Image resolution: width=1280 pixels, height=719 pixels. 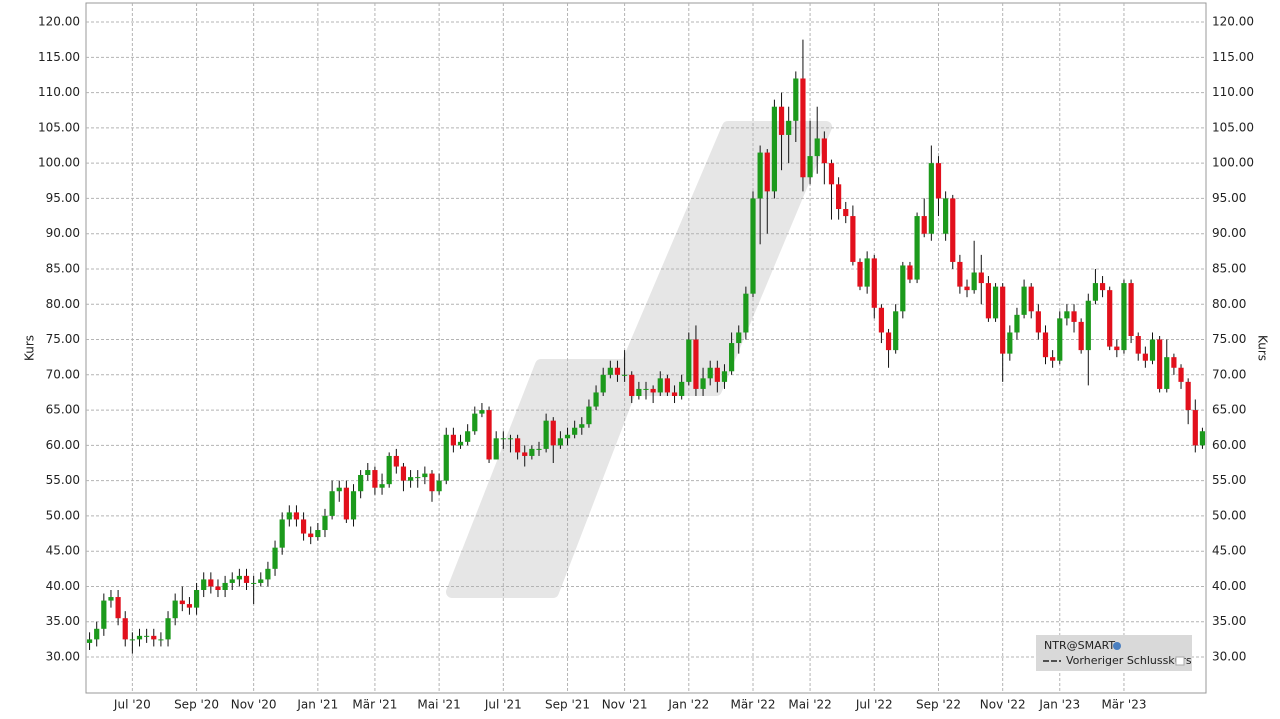 I want to click on y2-tick-label: 95.00, so click(x=1229, y=198).